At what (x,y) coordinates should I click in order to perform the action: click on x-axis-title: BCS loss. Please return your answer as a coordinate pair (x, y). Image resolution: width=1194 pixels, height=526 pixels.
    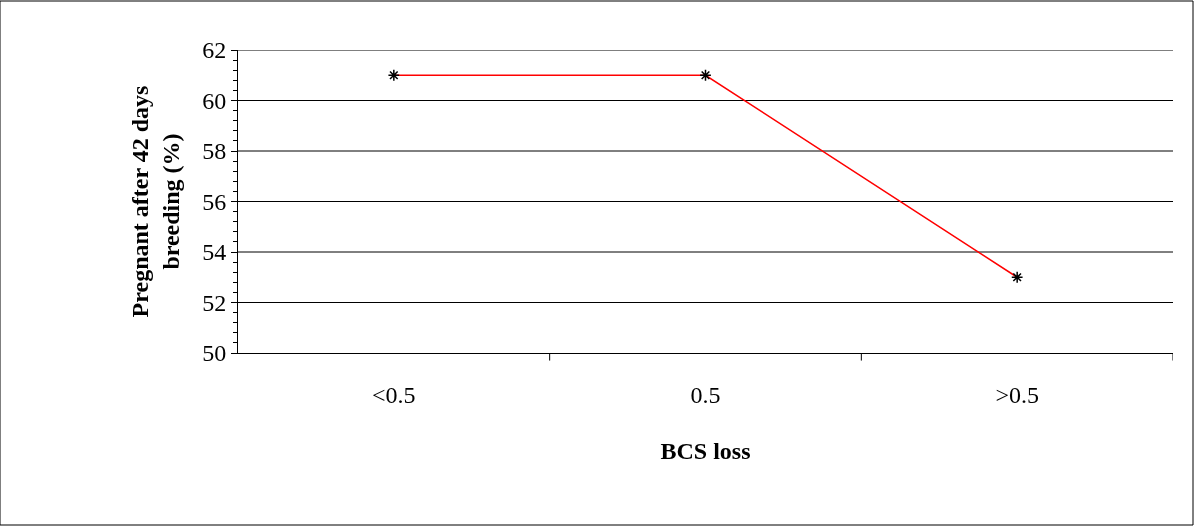
    Looking at the image, I should click on (705, 451).